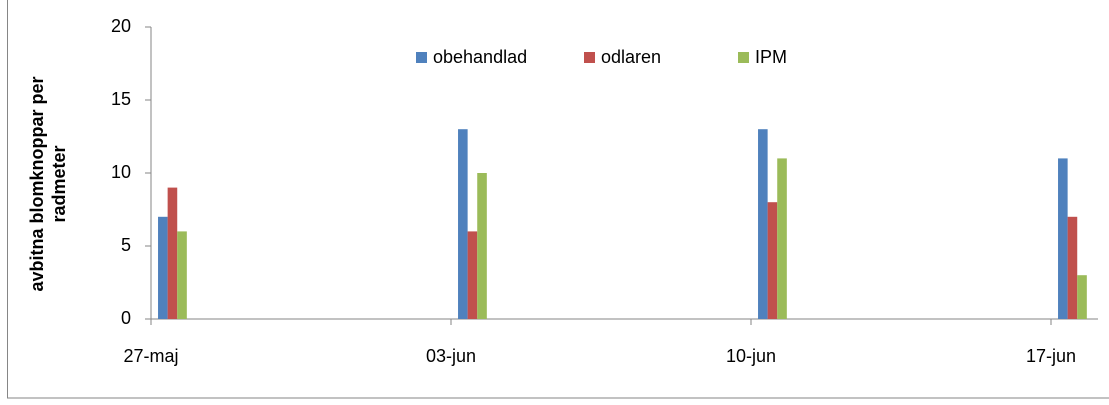  I want to click on y-tick-label: 15, so click(121, 99).